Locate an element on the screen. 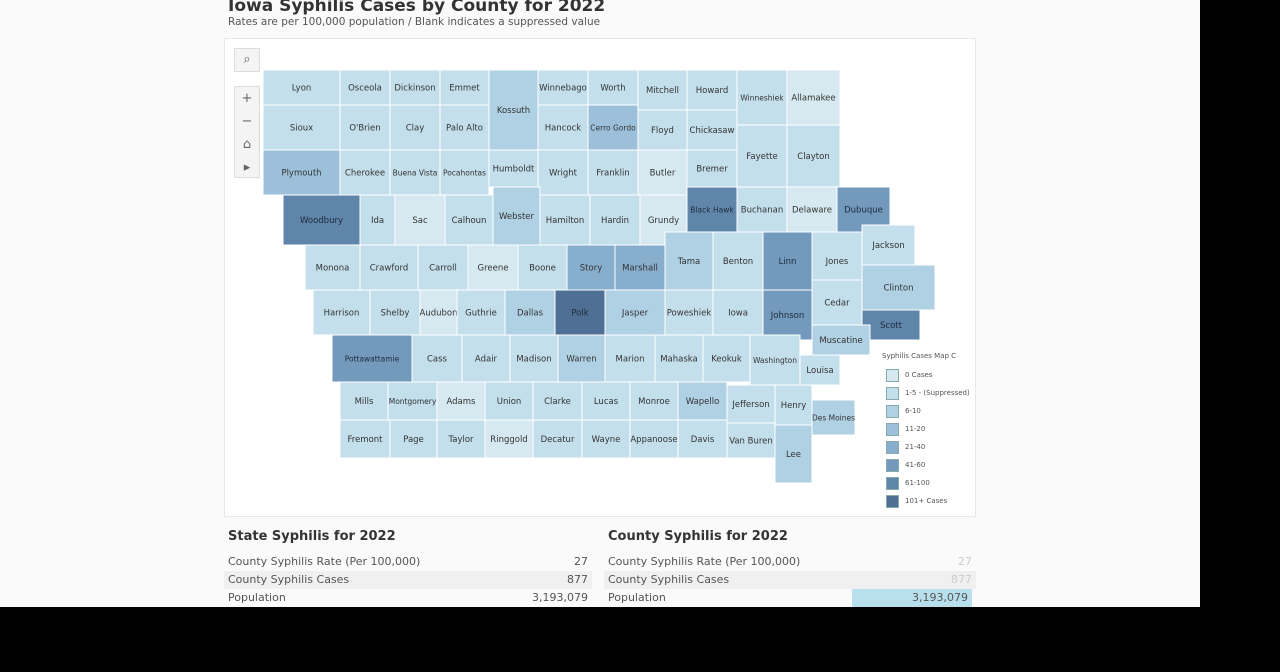 Image resolution: width=1280 pixels, height=672 pixels. county-franklin: Franklin is located at coordinates (613, 172).